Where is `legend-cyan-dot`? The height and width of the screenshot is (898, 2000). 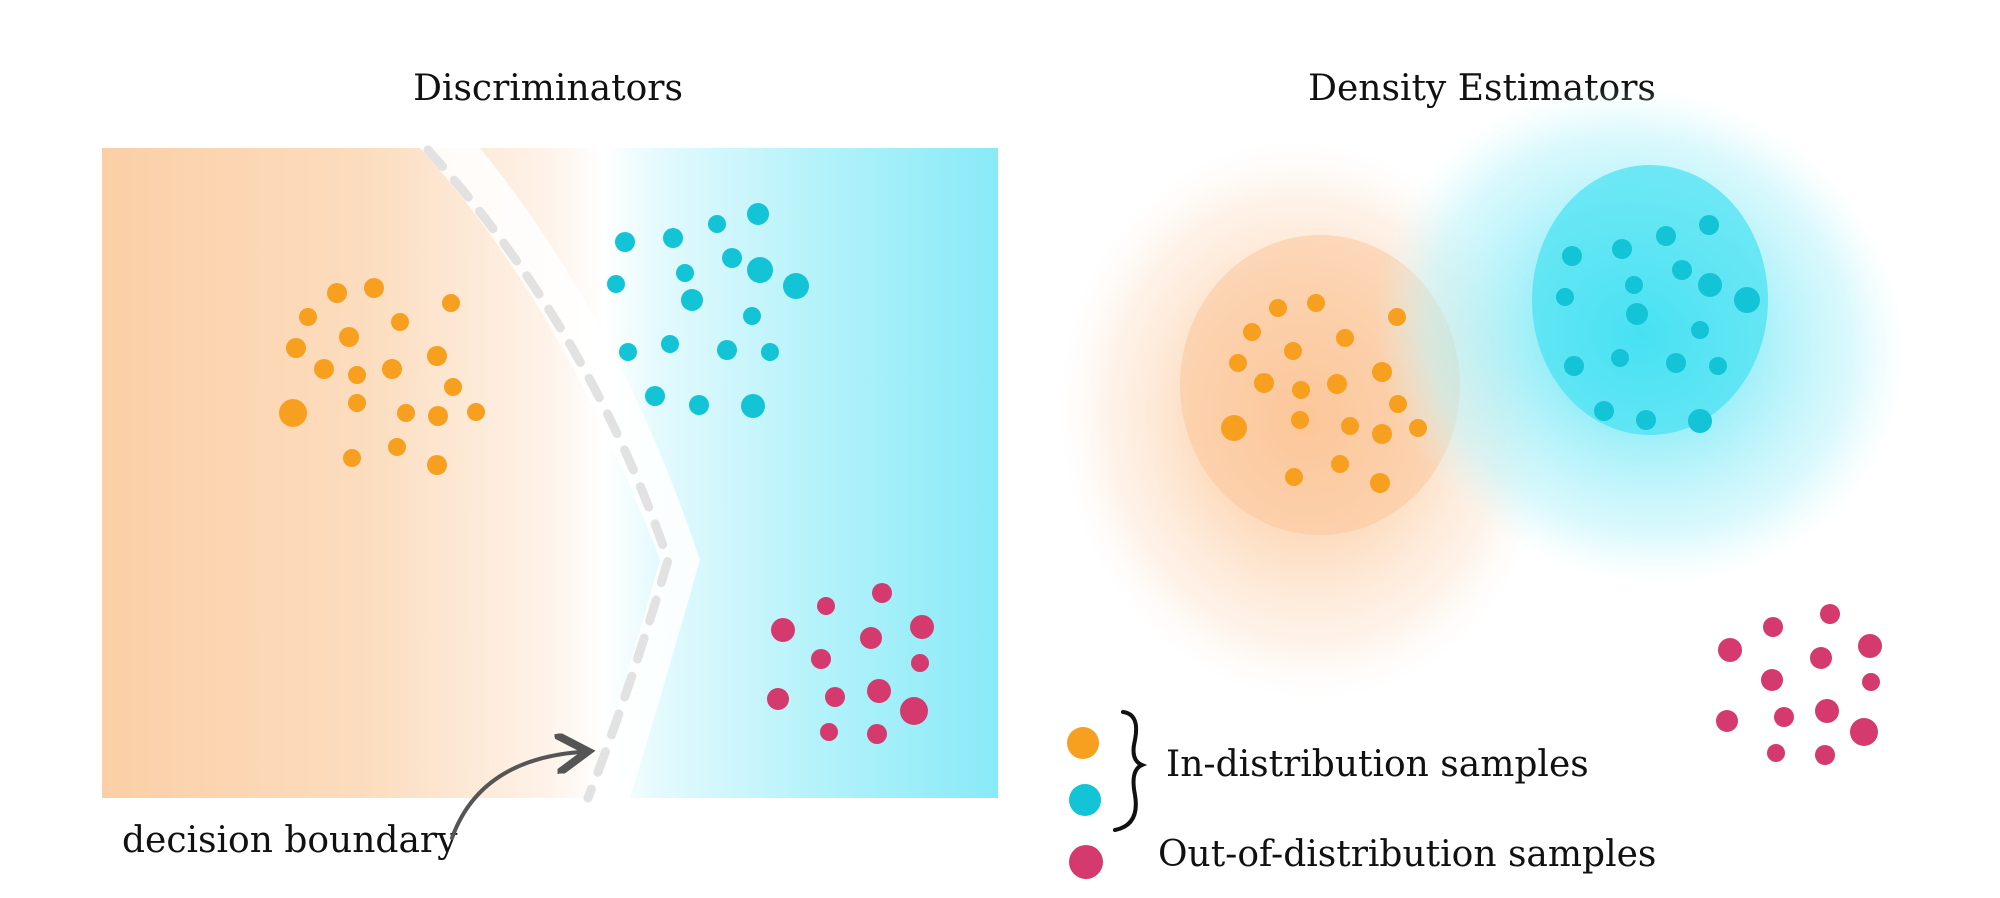
legend-cyan-dot is located at coordinates (1085, 800).